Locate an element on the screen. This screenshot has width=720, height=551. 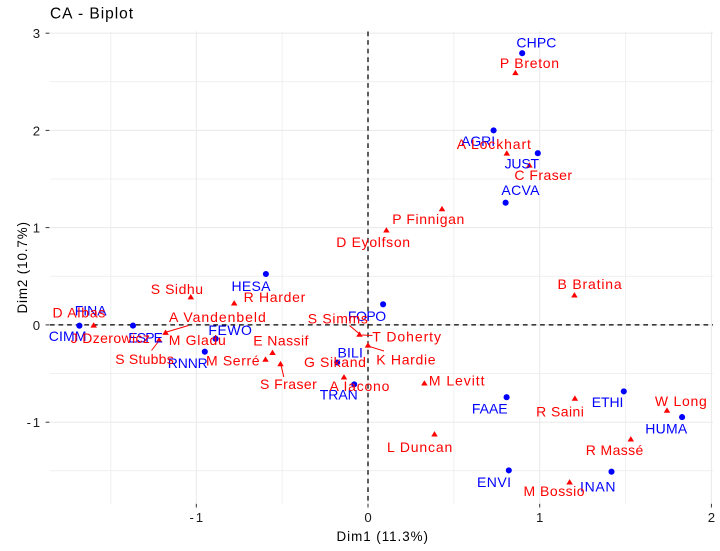
svg-text: S Sidhu is located at coordinates (177, 289).